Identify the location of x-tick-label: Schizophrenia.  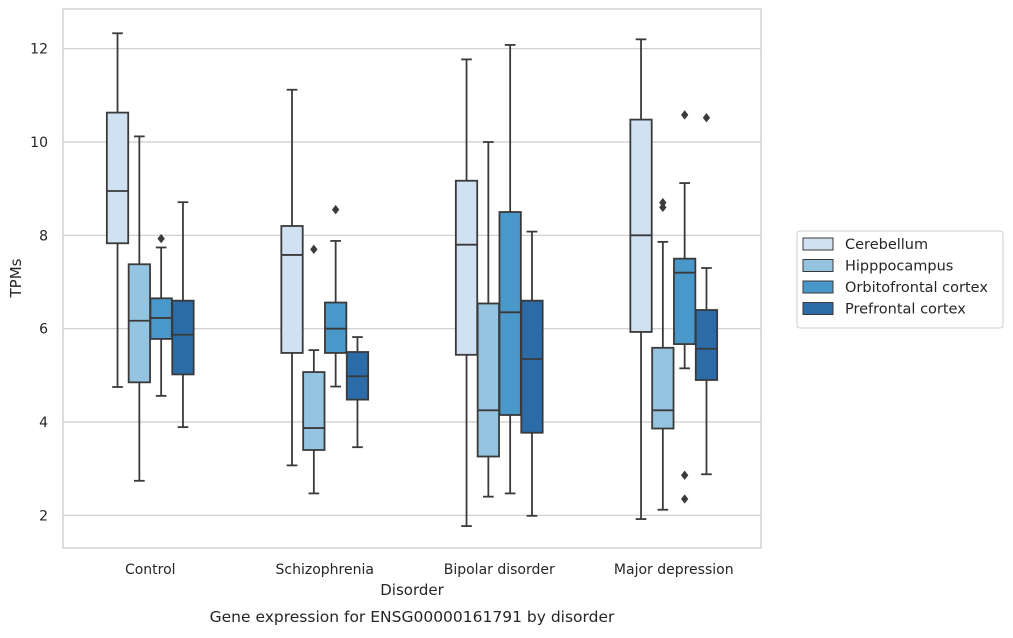
(325, 570).